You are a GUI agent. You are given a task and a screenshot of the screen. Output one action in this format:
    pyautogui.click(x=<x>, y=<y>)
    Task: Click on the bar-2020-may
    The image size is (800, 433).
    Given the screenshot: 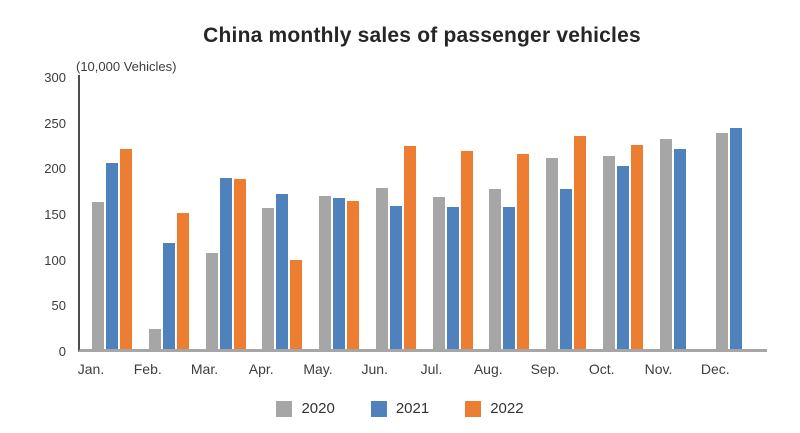 What is the action you would take?
    pyautogui.click(x=325, y=272)
    